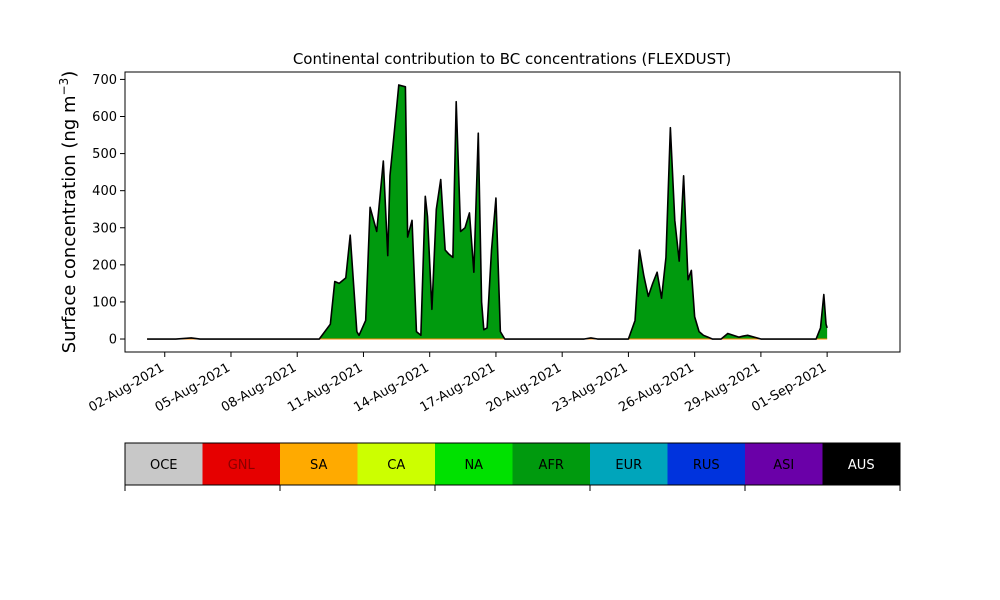 Image resolution: width=1000 pixels, height=600 pixels. I want to click on legend-swatch-sa, so click(319, 464).